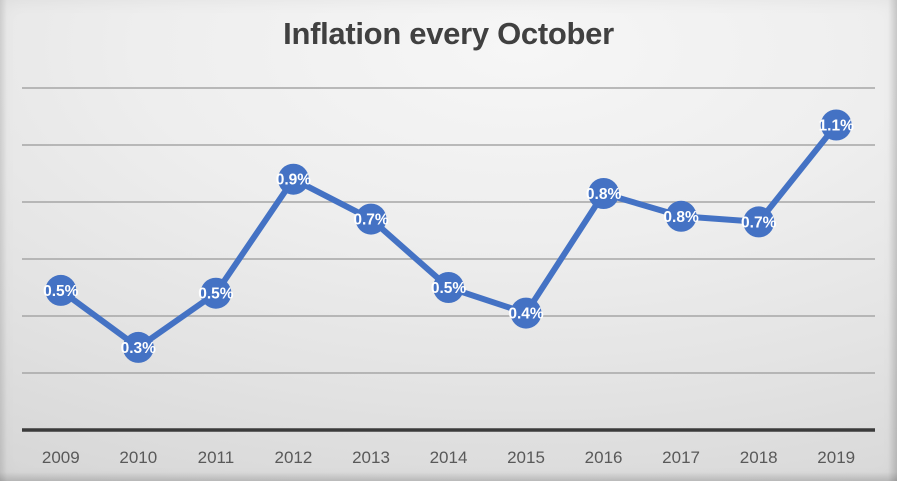 This screenshot has width=897, height=481. I want to click on data-label-2019: 1.1%, so click(837, 126).